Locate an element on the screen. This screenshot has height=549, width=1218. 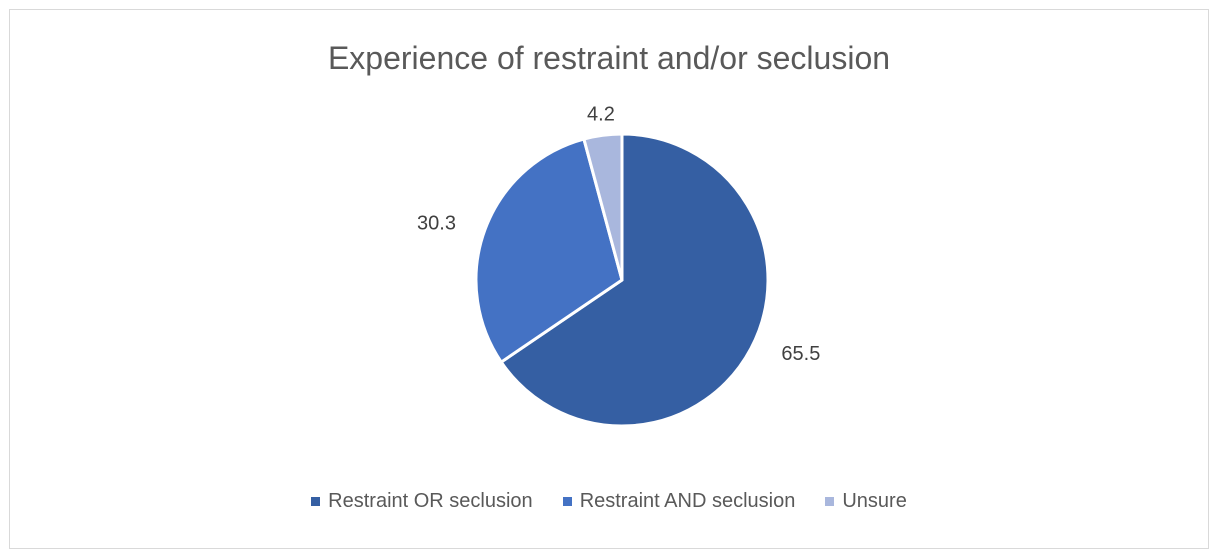
slice-unsure is located at coordinates (603, 207).